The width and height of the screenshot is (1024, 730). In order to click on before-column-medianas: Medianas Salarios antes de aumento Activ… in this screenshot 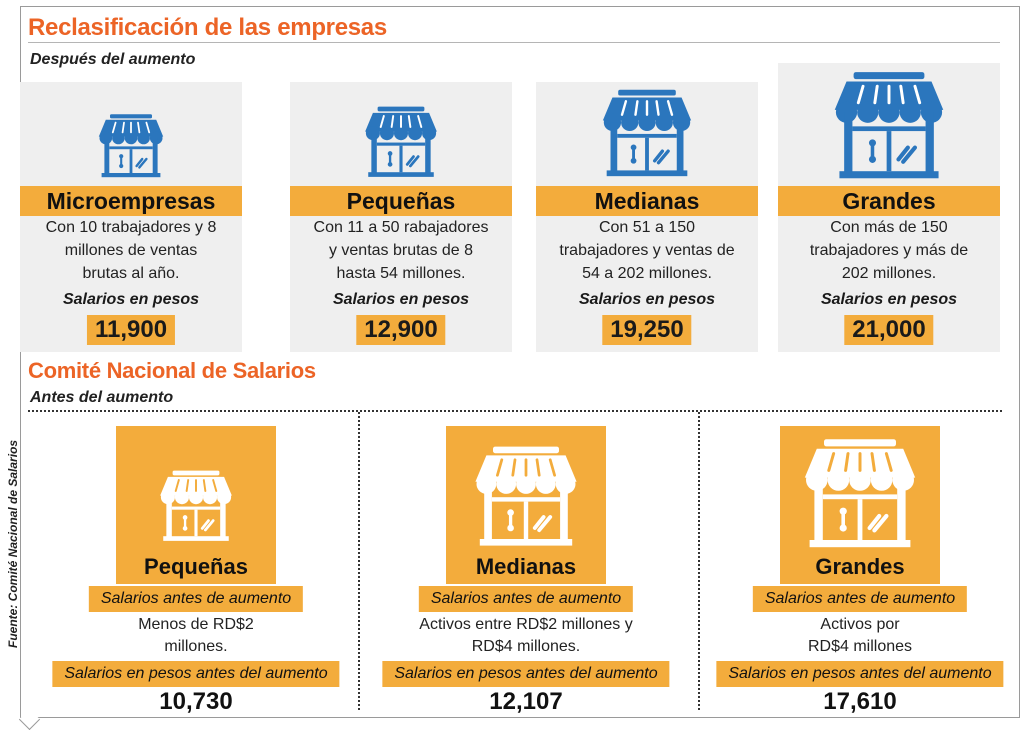, I will do `click(526, 563)`.